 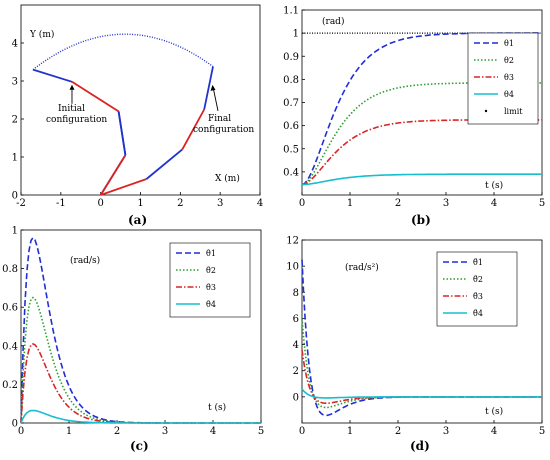 I want to click on panel-d-ytick-label: 4, so click(x=296, y=345).